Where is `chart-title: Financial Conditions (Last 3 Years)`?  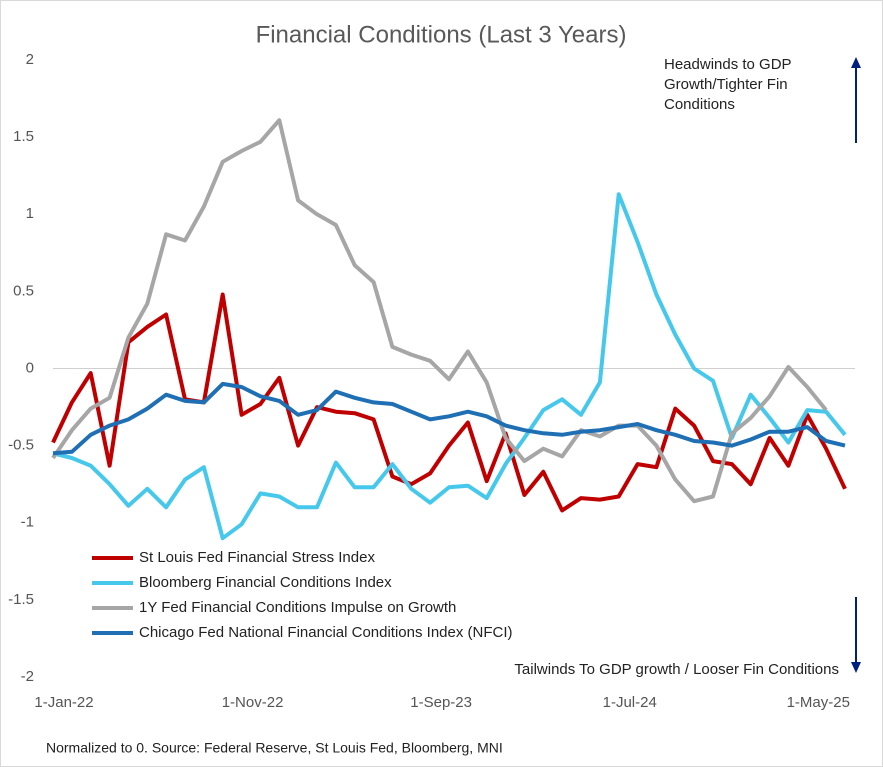 chart-title: Financial Conditions (Last 3 Years) is located at coordinates (441, 34).